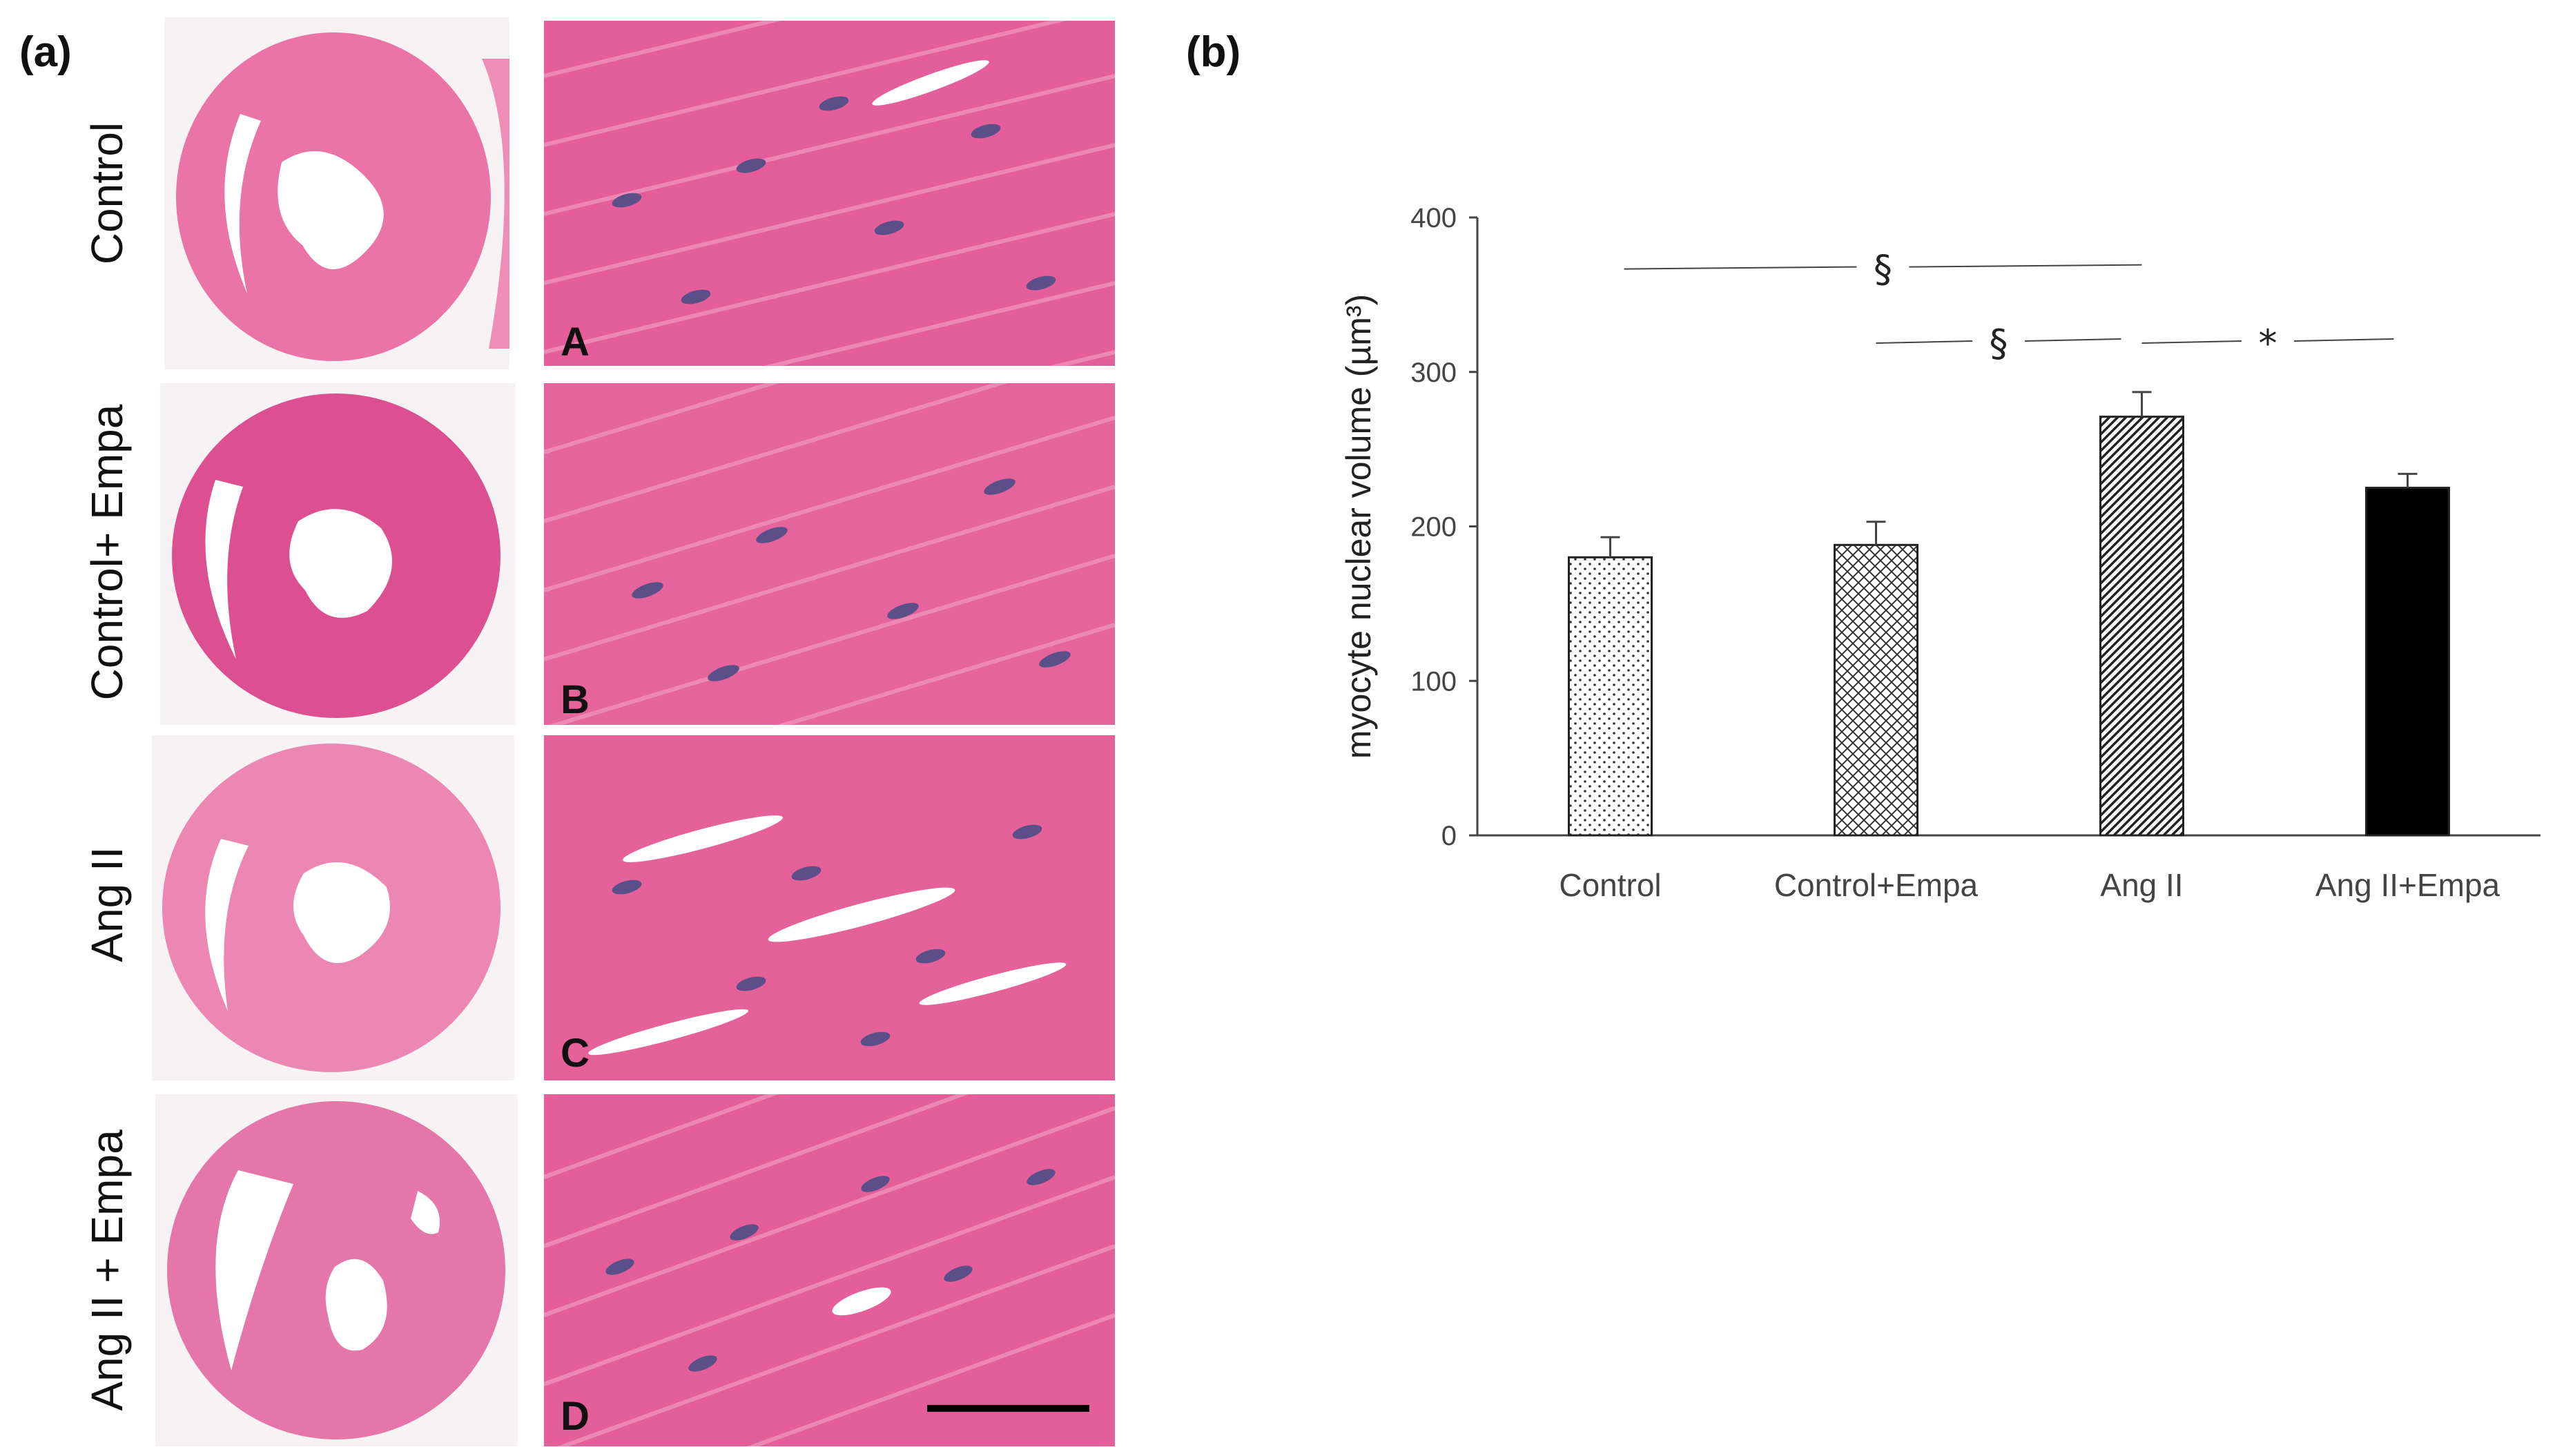 The image size is (2575, 1456). I want to click on micrograph-letter-d: D, so click(575, 1416).